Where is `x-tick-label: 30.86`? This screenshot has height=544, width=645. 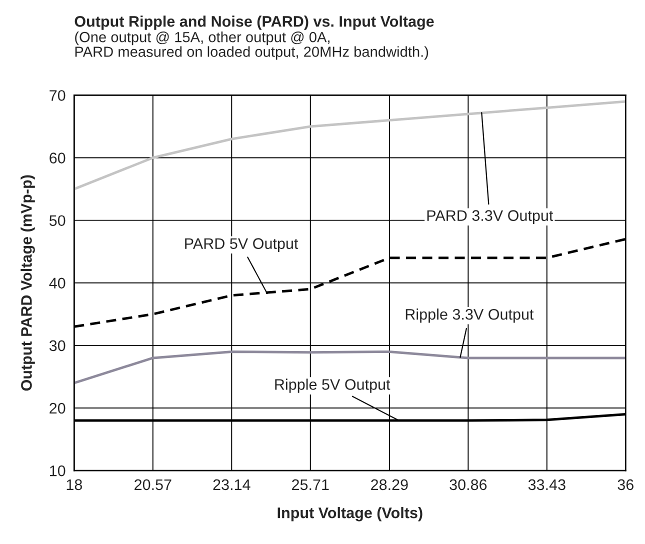 x-tick-label: 30.86 is located at coordinates (468, 484).